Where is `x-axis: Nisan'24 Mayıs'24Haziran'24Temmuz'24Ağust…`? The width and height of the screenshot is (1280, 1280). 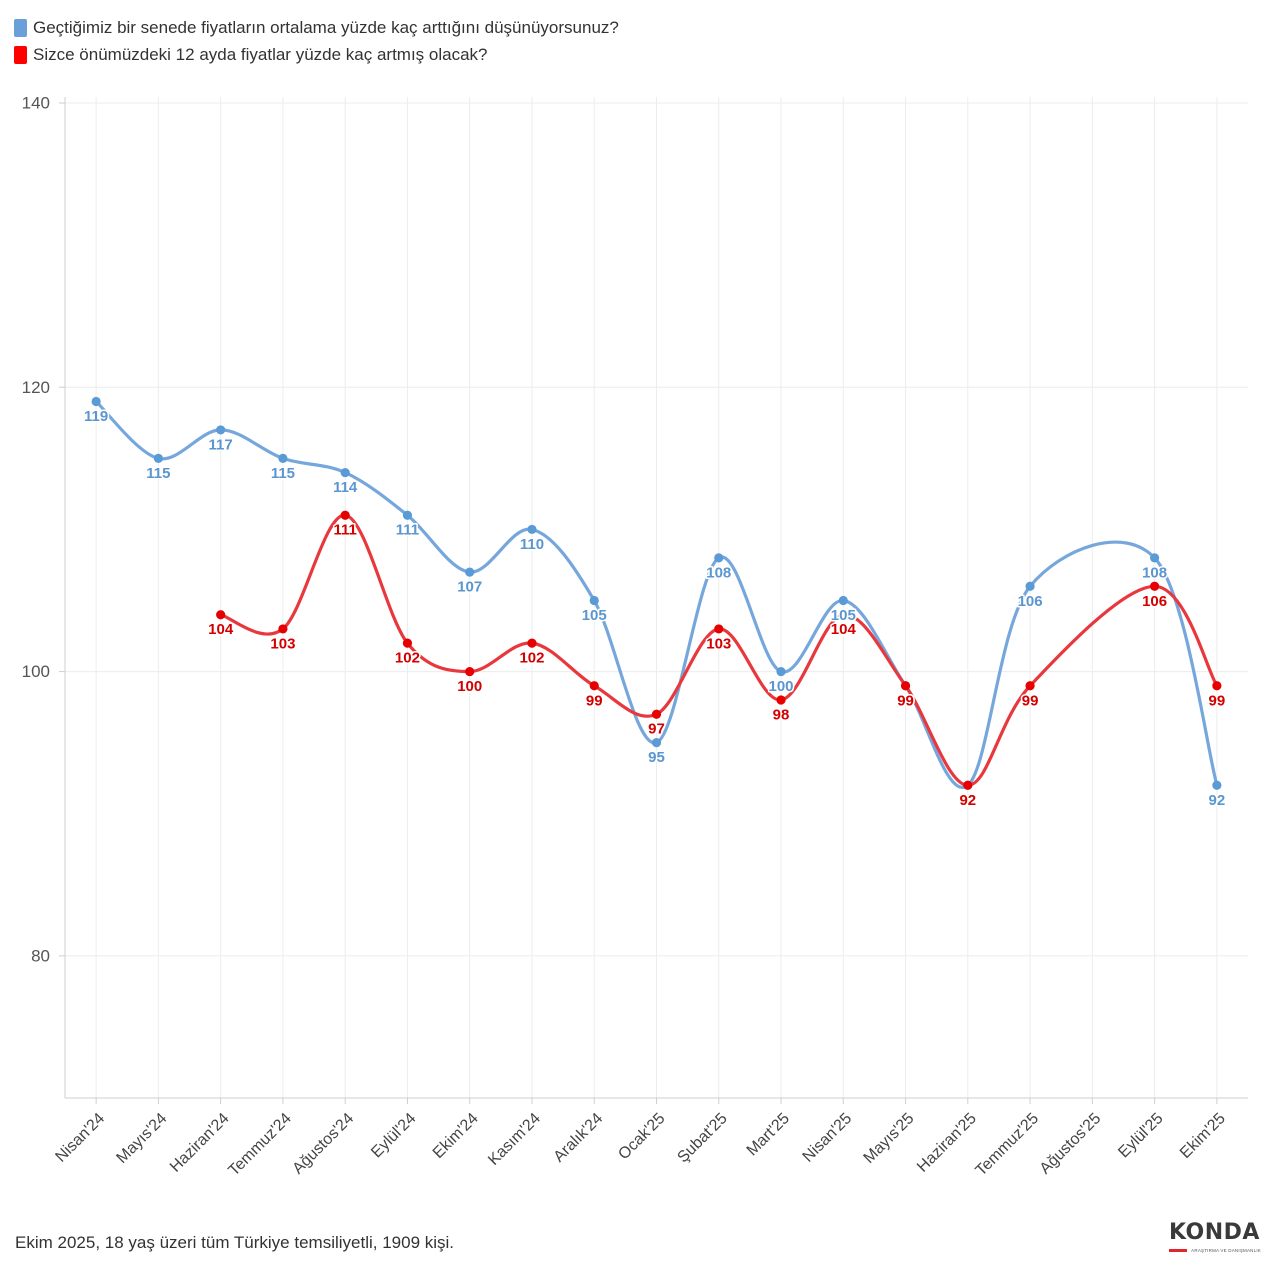
x-axis: Nisan'24 Mayıs'24Haziran'24Temmuz'24Ağust… is located at coordinates (640, 1139).